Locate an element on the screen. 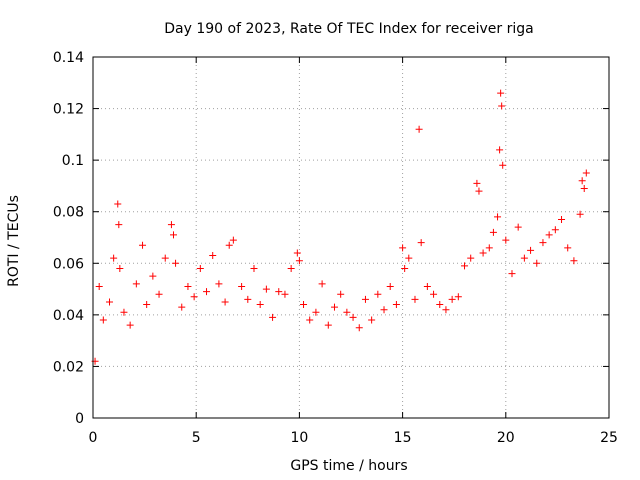  x-axis-label: GPS time / hours is located at coordinates (348, 466).